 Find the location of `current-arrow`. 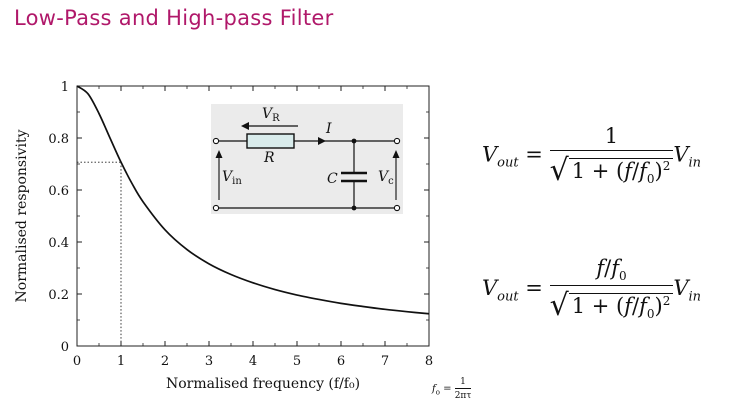

current-arrow is located at coordinates (322, 141).